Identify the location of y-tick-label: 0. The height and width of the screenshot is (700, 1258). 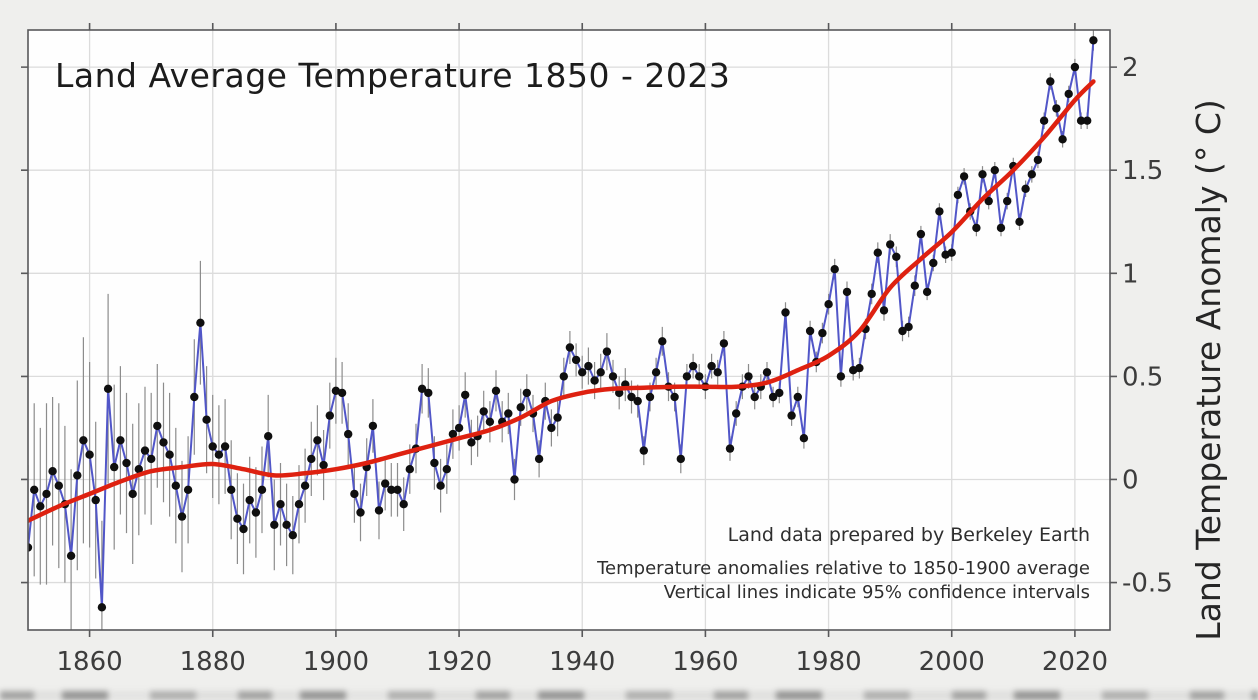
(1130, 481).